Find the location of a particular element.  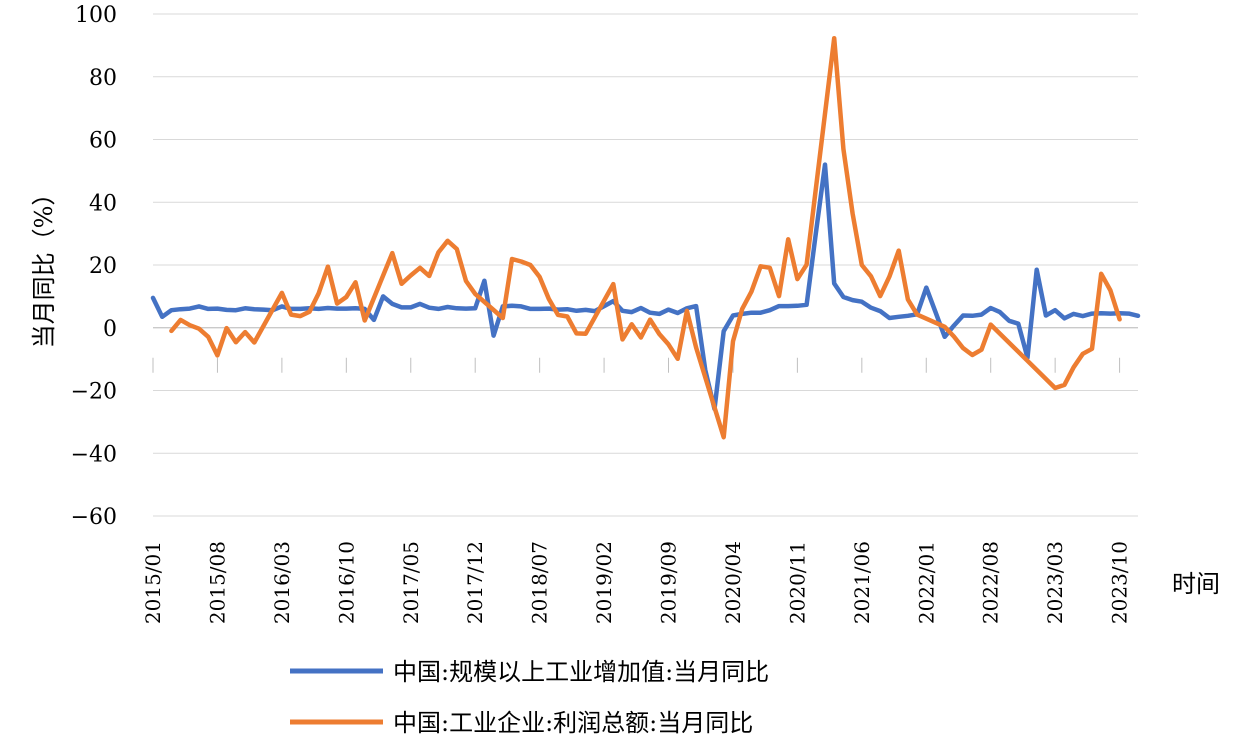

x-tick-label: 2019/09 is located at coordinates (669, 582).